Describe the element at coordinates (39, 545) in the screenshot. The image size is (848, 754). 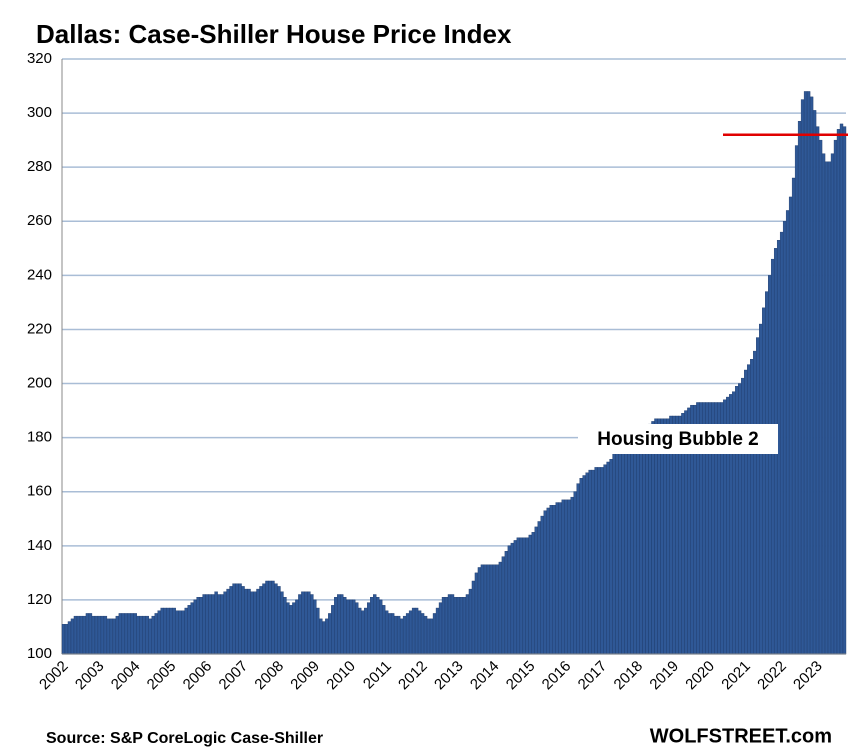
I see `y-tick-label: 140` at that location.